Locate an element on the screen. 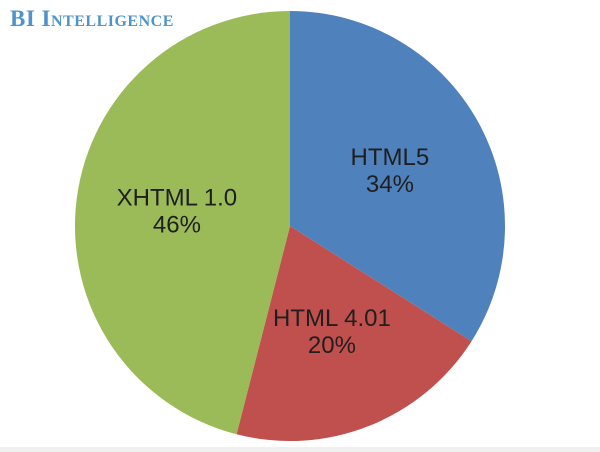 The width and height of the screenshot is (600, 452). pie-label-xhtml-1-0: XHTML 1.0 46% is located at coordinates (177, 212).